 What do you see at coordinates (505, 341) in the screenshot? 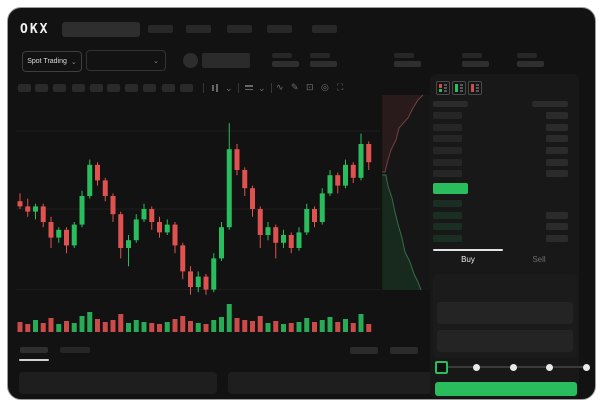
I see `amount-input` at bounding box center [505, 341].